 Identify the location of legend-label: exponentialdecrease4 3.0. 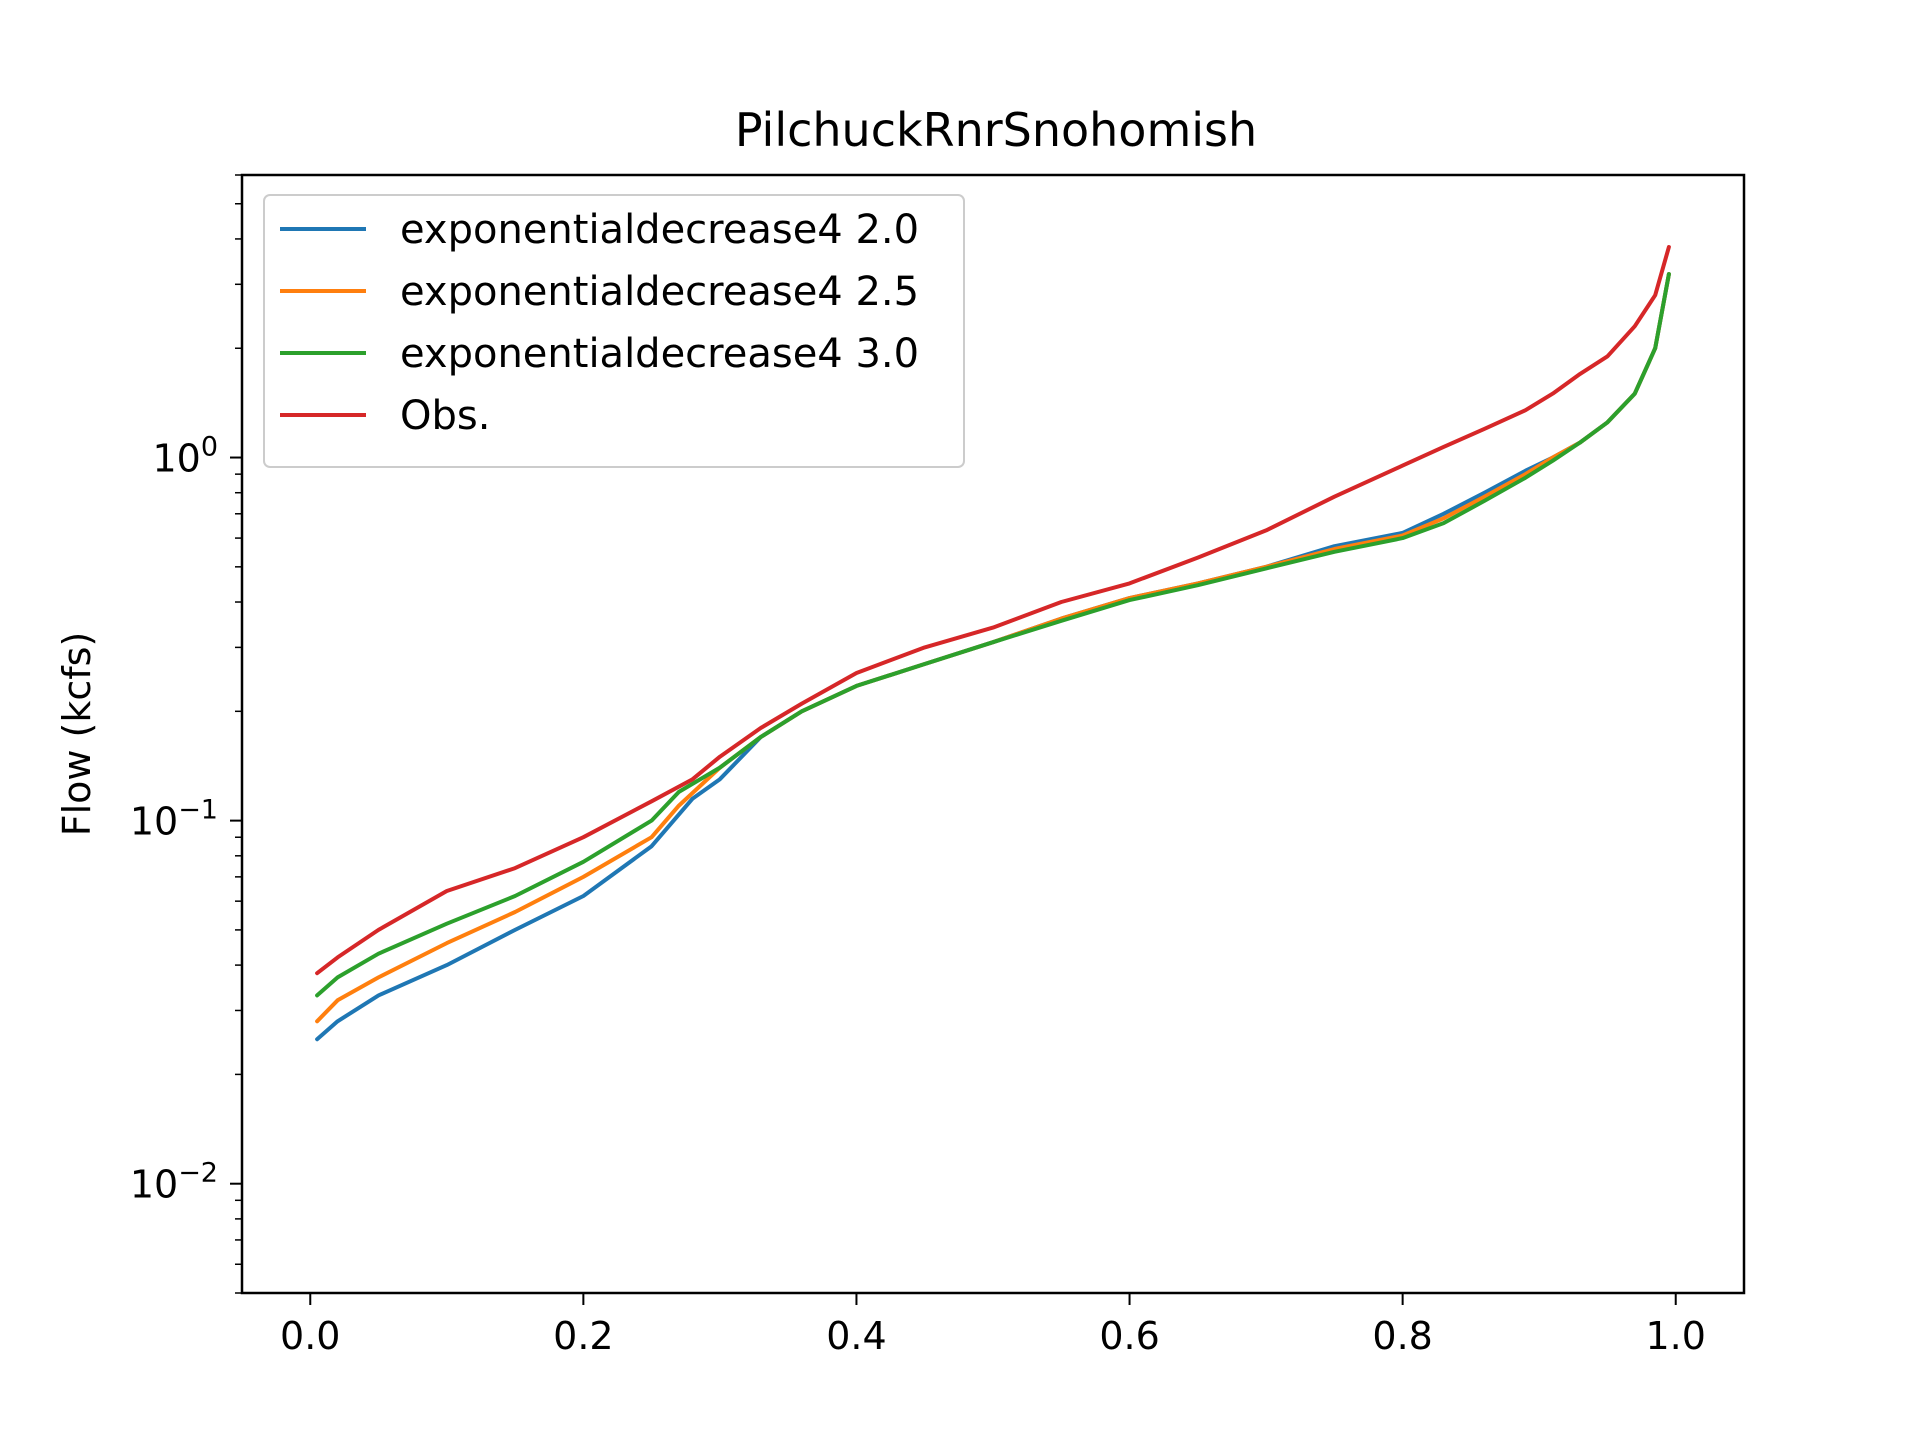
(659, 354).